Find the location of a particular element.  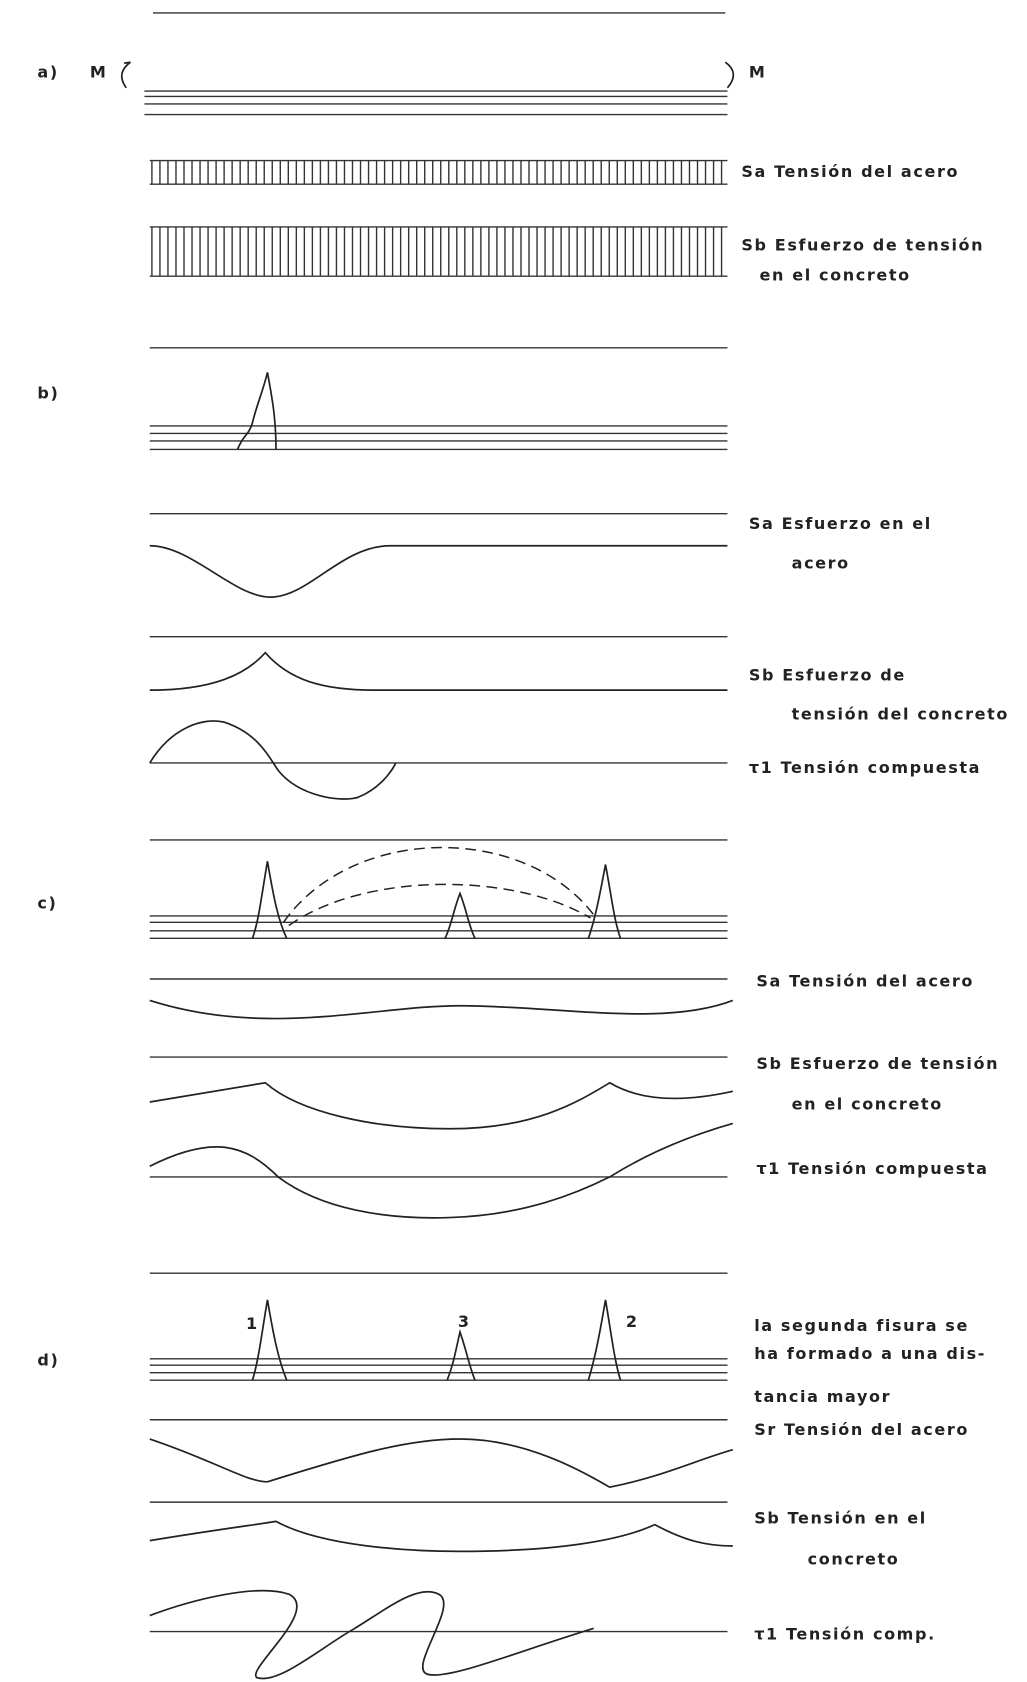

panel-label: d) is located at coordinates (48, 1359).